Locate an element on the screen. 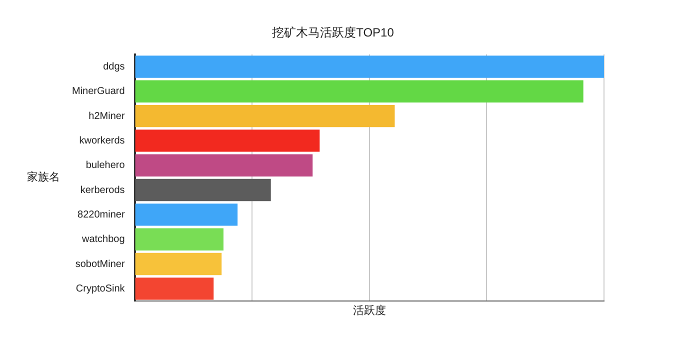 Image resolution: width=690 pixels, height=359 pixels. y-tick-label: 8220miner is located at coordinates (102, 214).